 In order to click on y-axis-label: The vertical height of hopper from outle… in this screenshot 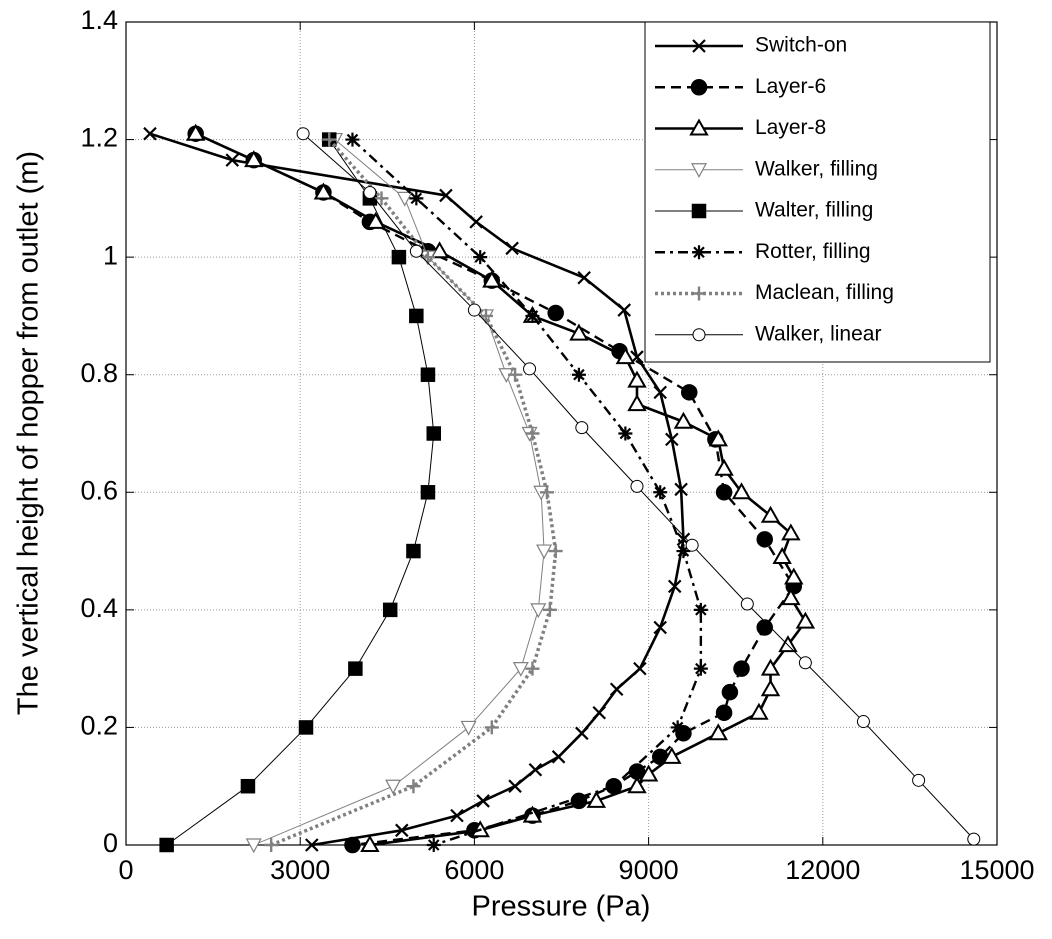, I will do `click(29, 433)`.